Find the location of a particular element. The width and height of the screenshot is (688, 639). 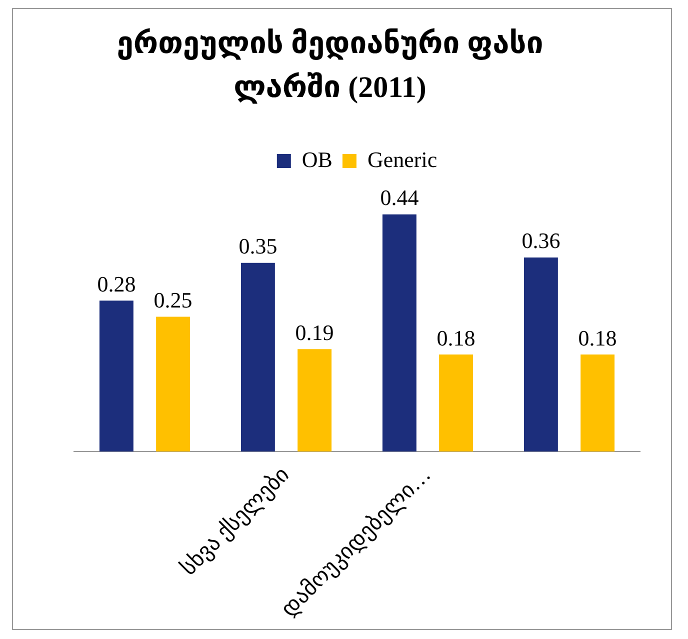

data-label: 0.25 is located at coordinates (173, 300).